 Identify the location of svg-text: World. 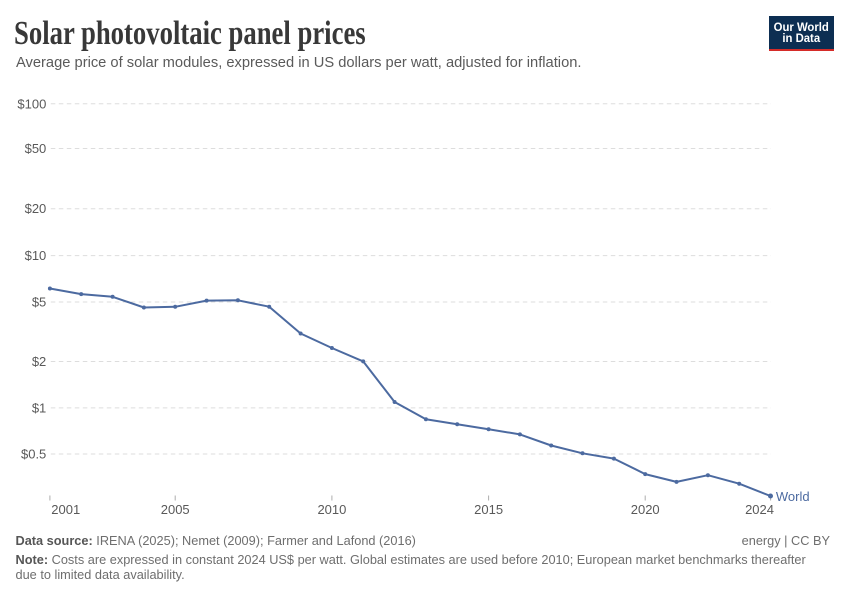
(793, 496).